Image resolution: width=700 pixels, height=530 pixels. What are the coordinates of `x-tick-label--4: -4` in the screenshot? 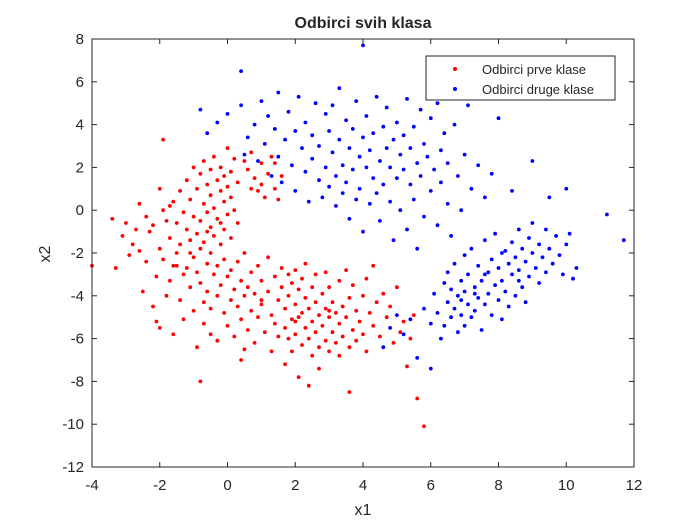 It's located at (91, 485).